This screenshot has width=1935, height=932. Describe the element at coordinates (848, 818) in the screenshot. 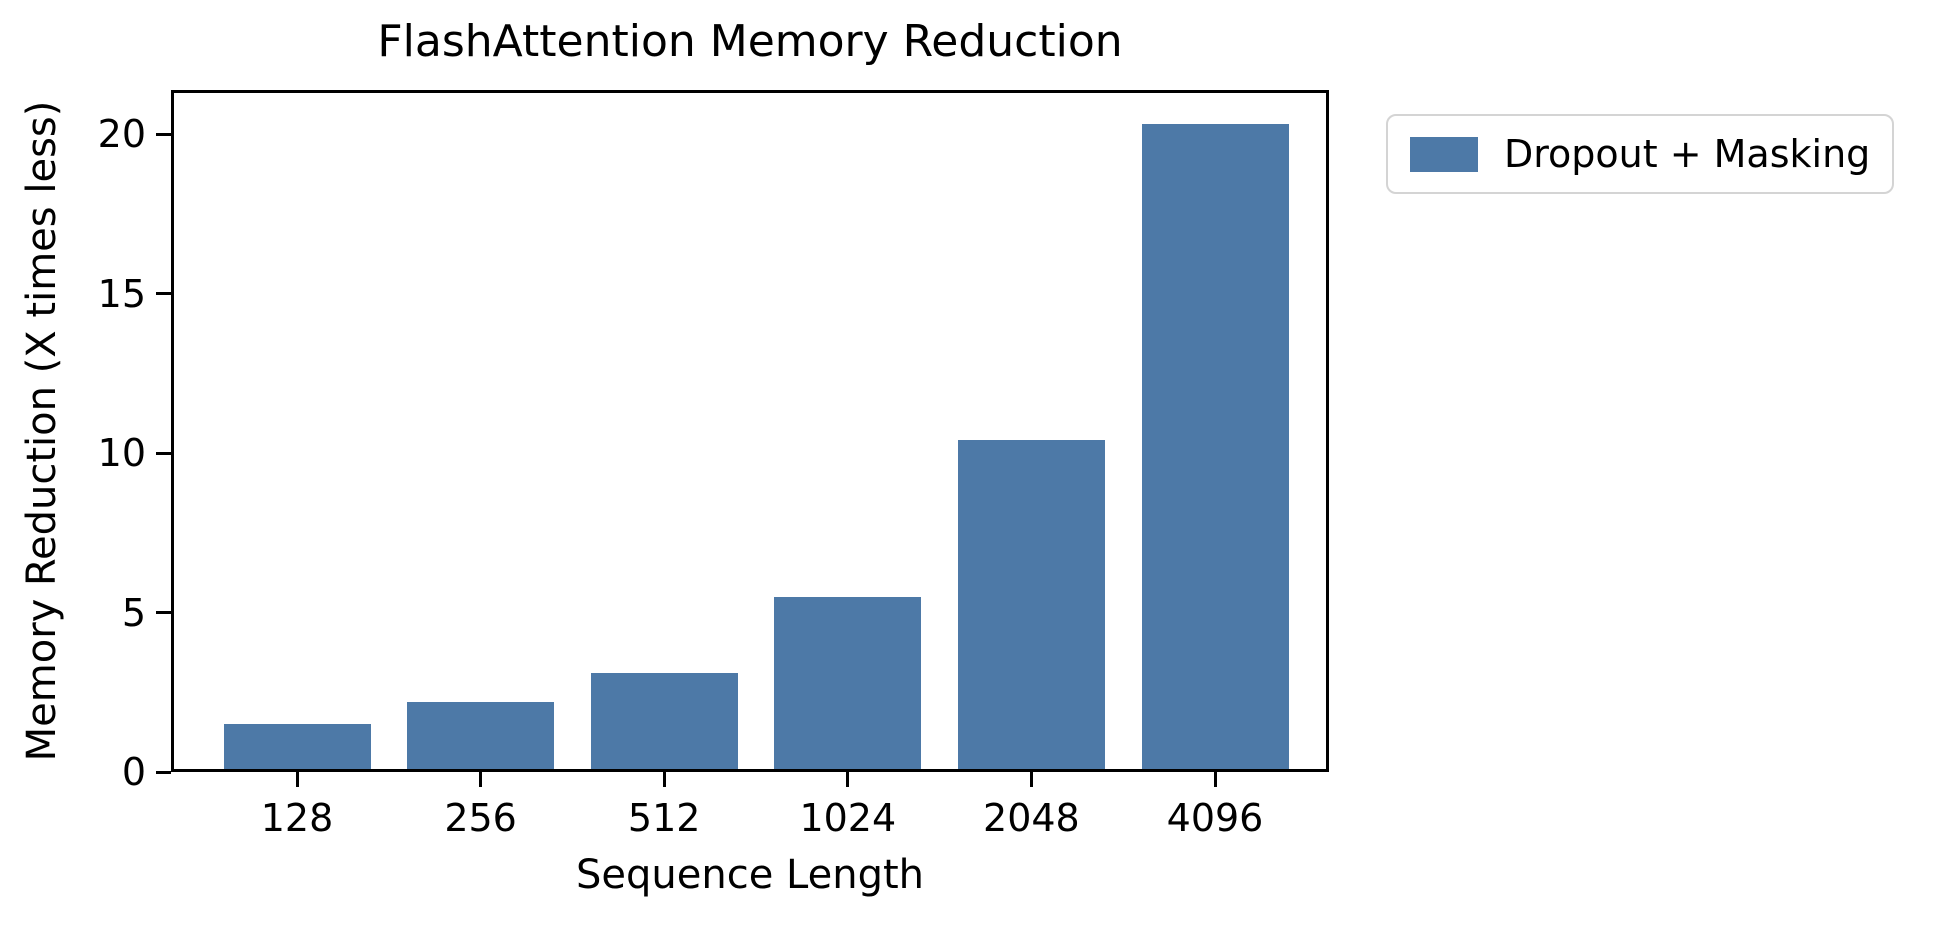

I see `x-tick-label: 1024` at that location.